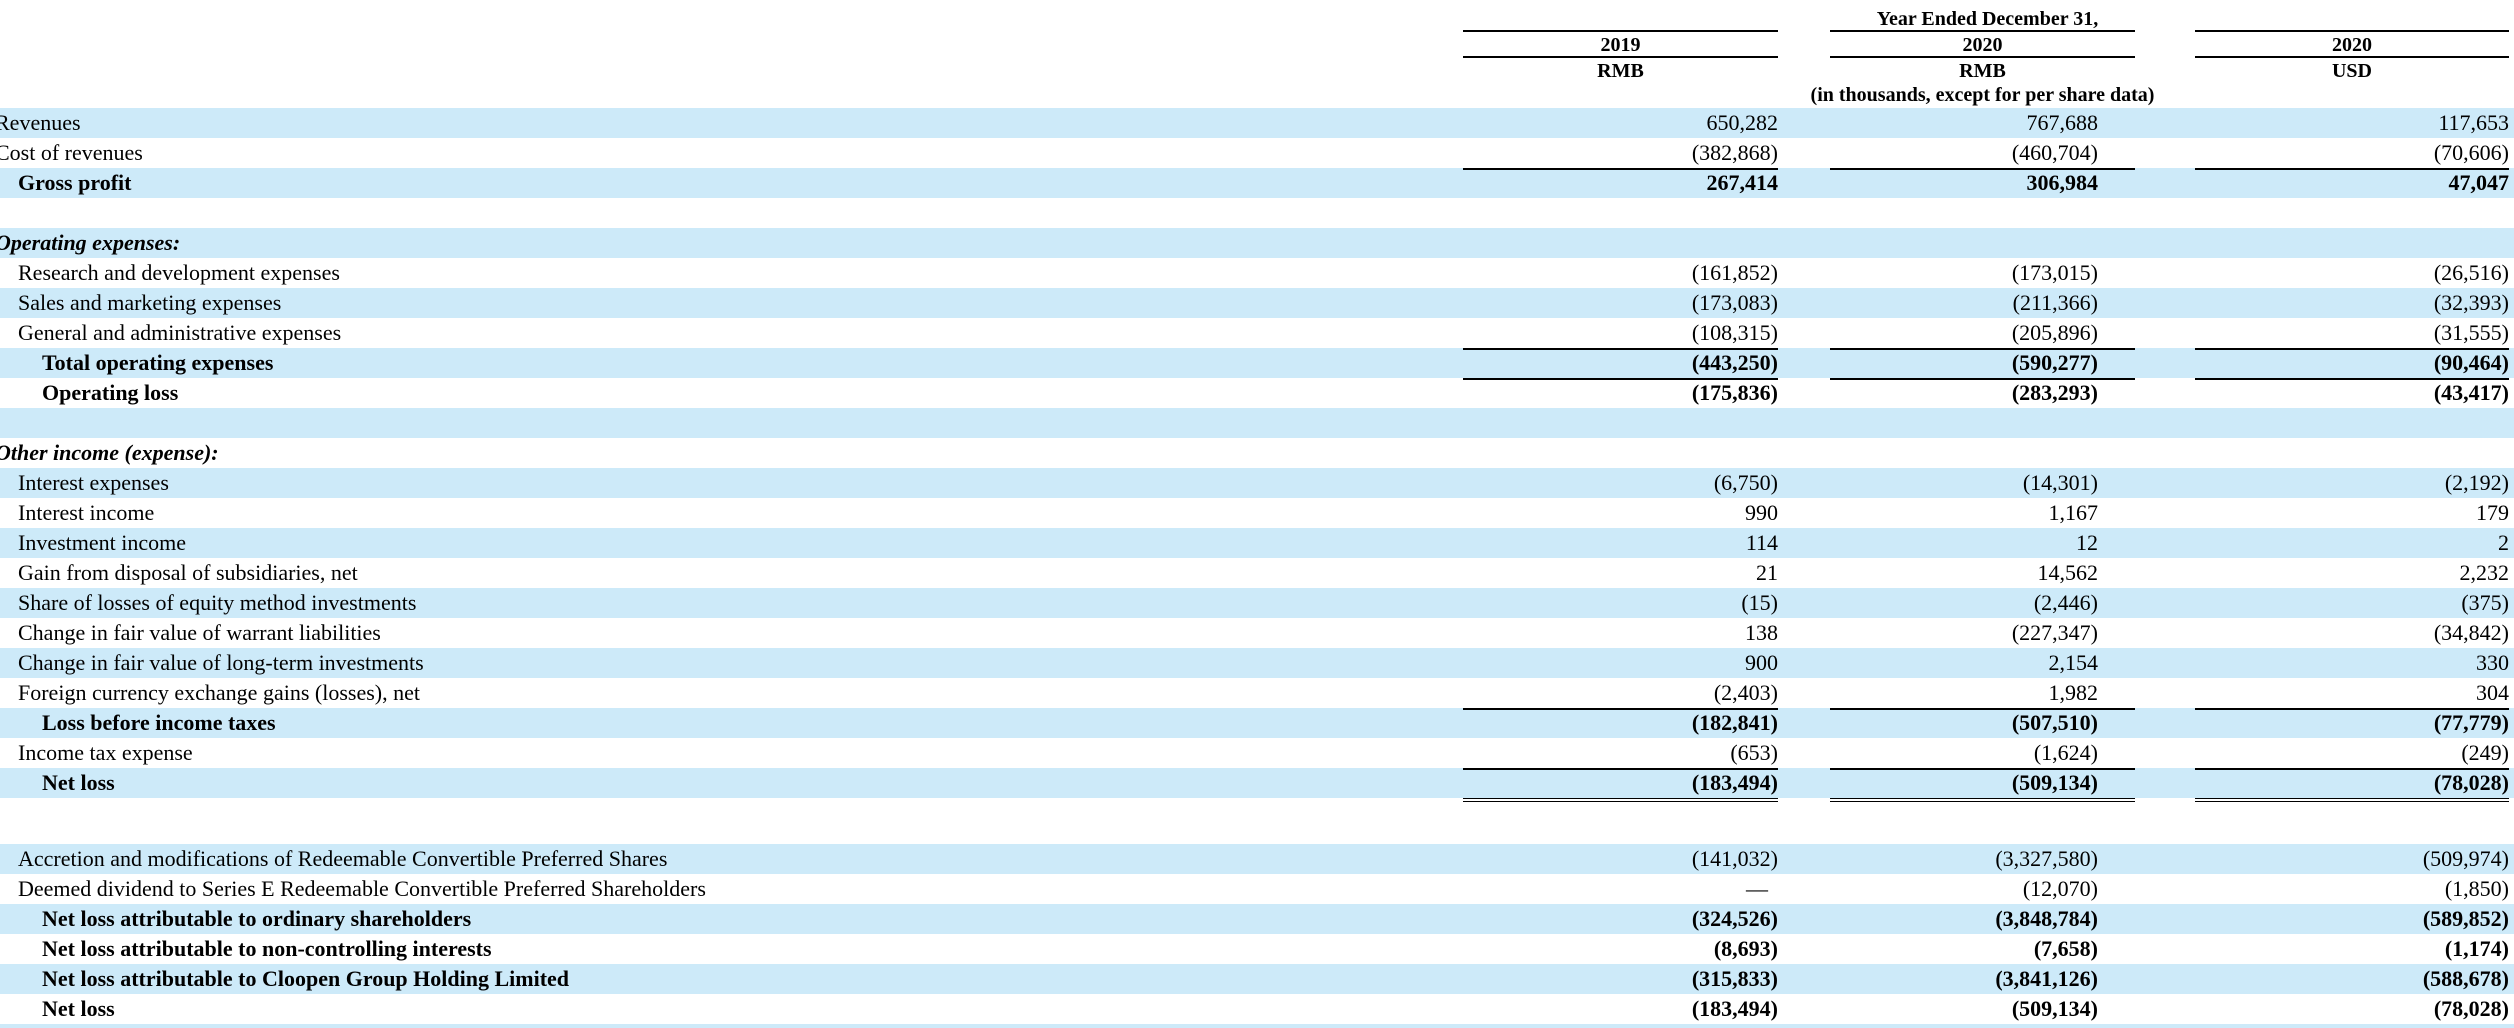  What do you see at coordinates (2060, 482) in the screenshot?
I see `value-2020-rmb: (14,301)` at bounding box center [2060, 482].